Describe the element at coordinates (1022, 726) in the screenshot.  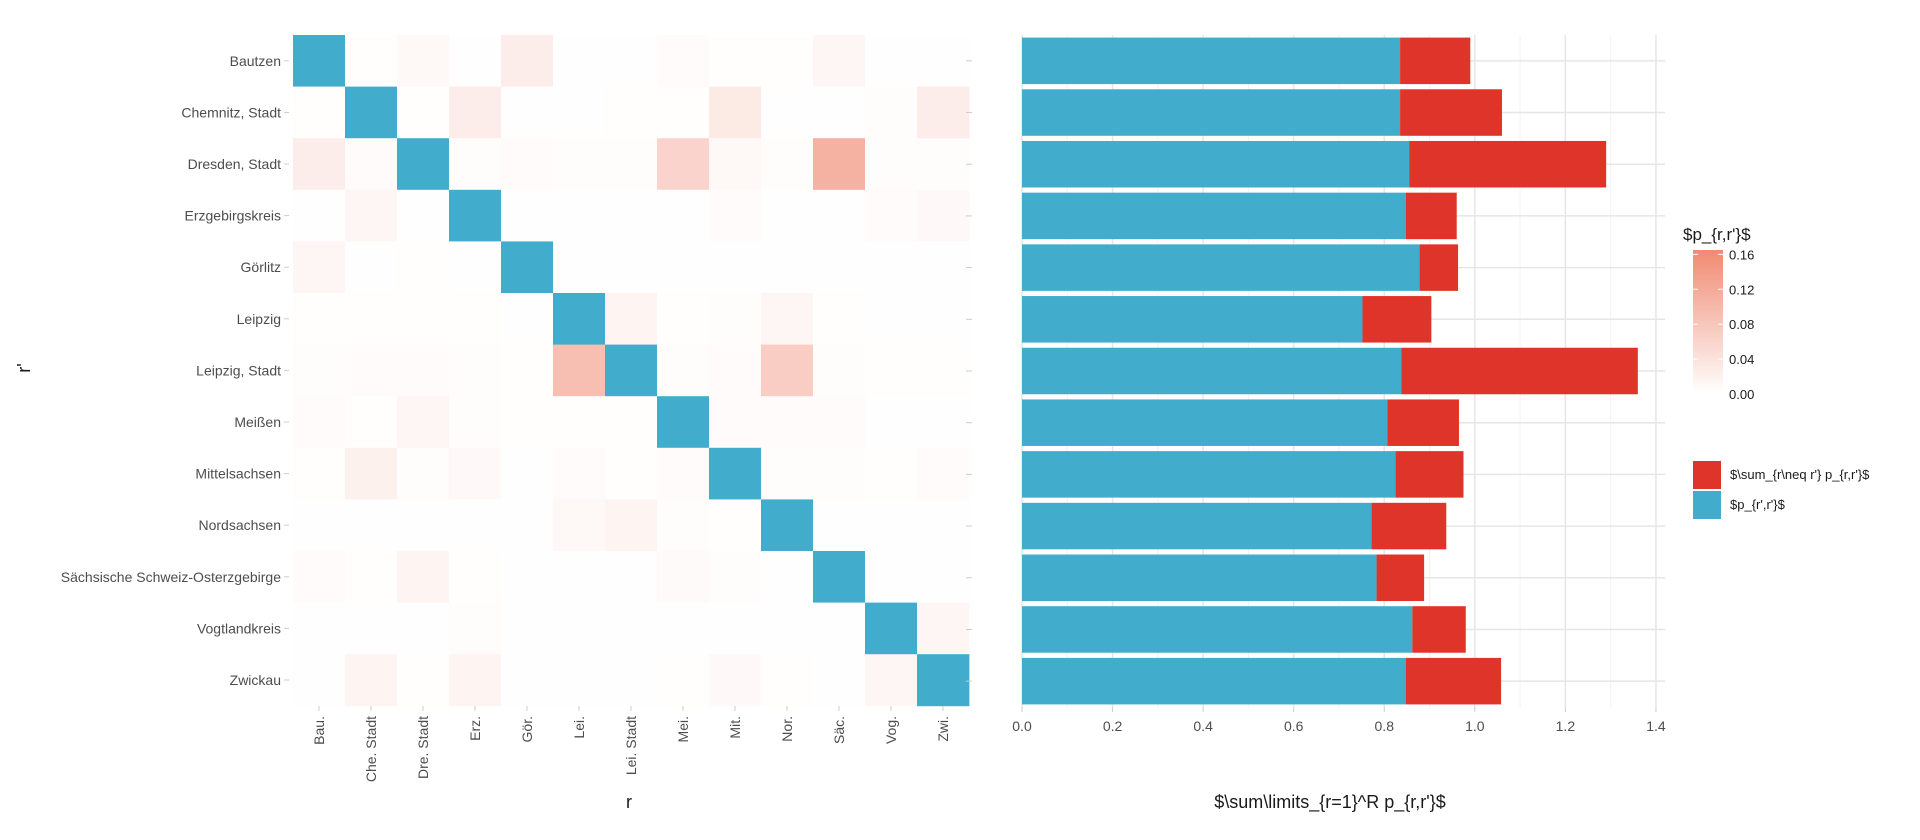
I see `bar-x-tick-label: 0.0` at that location.